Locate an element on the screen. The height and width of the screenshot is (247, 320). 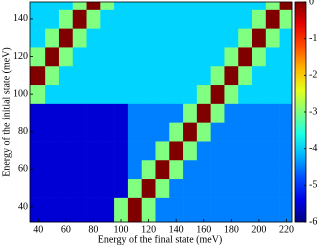
x-tick-label: 60 is located at coordinates (66, 229).